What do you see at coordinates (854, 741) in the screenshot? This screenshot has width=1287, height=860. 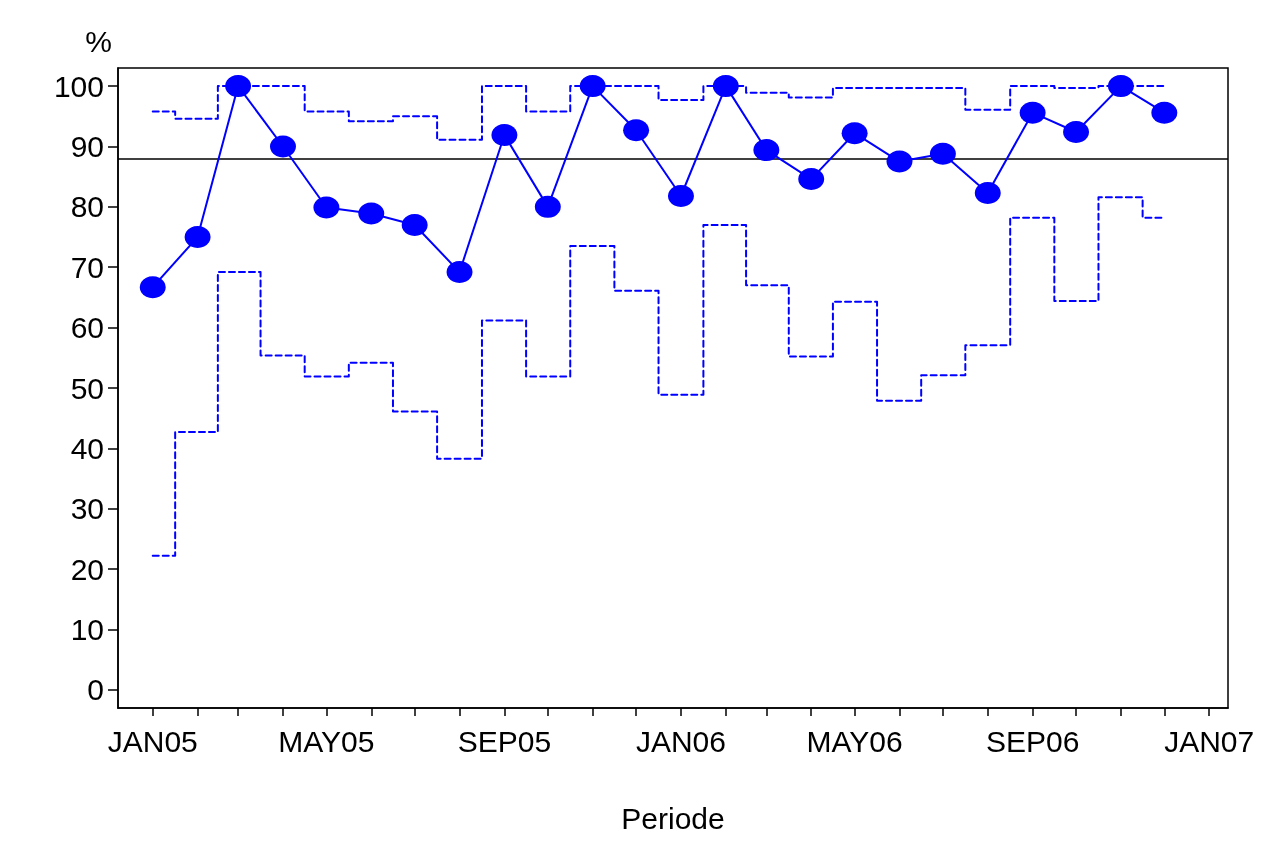 I see `x-tick-label: MAY06` at bounding box center [854, 741].